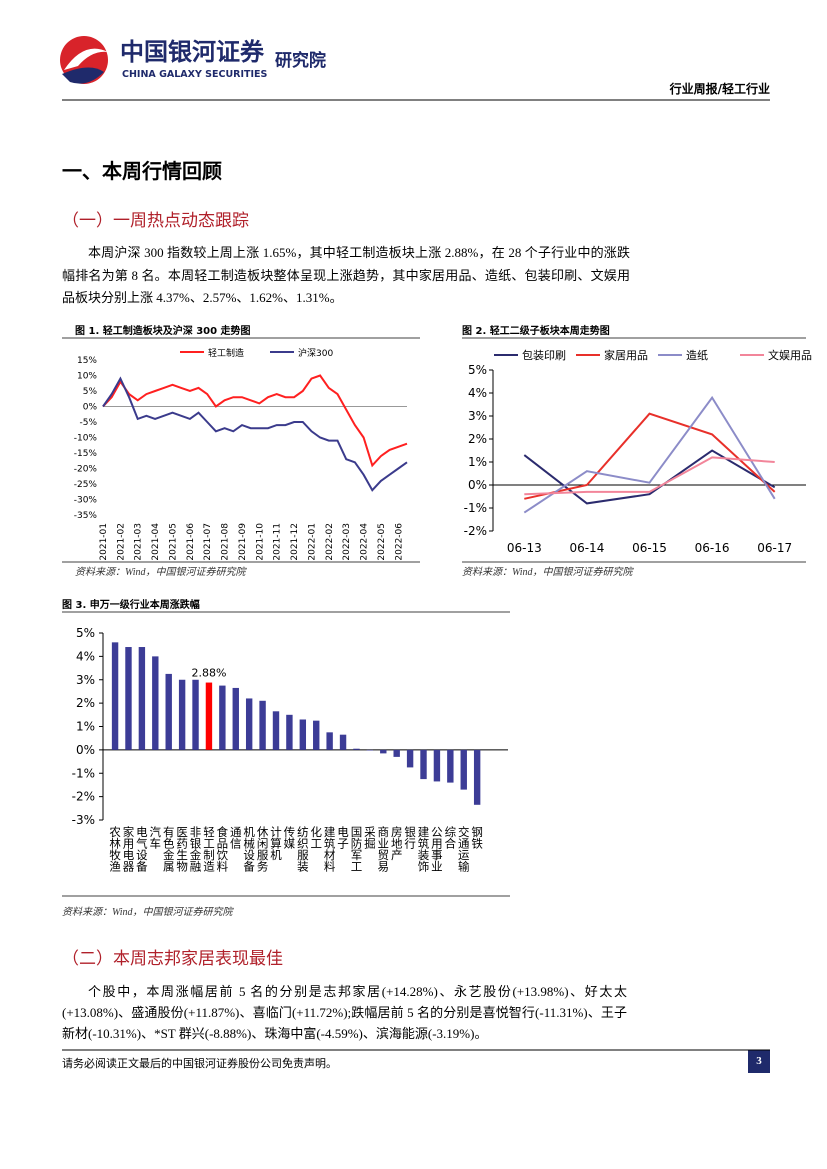  What do you see at coordinates (87, 361) in the screenshot?
I see `y-tick-label: 15%` at bounding box center [87, 361].